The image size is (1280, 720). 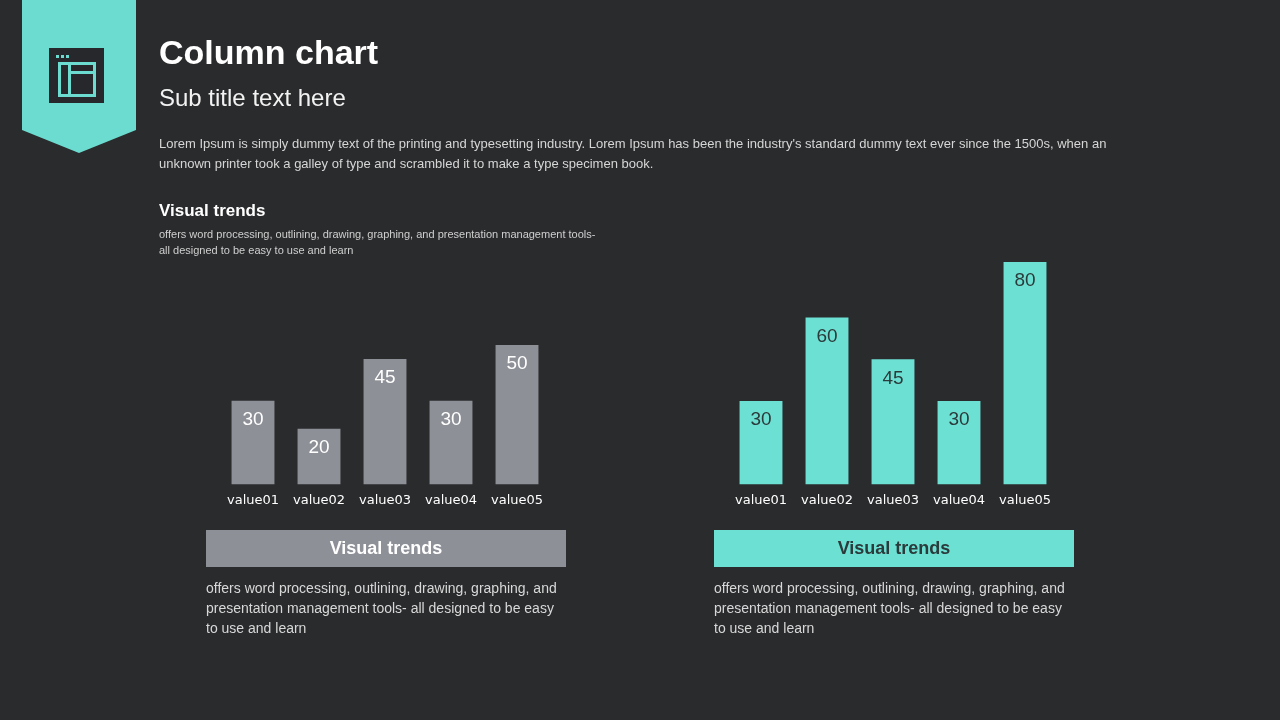 What do you see at coordinates (269, 52) in the screenshot?
I see `text: Column chart` at bounding box center [269, 52].